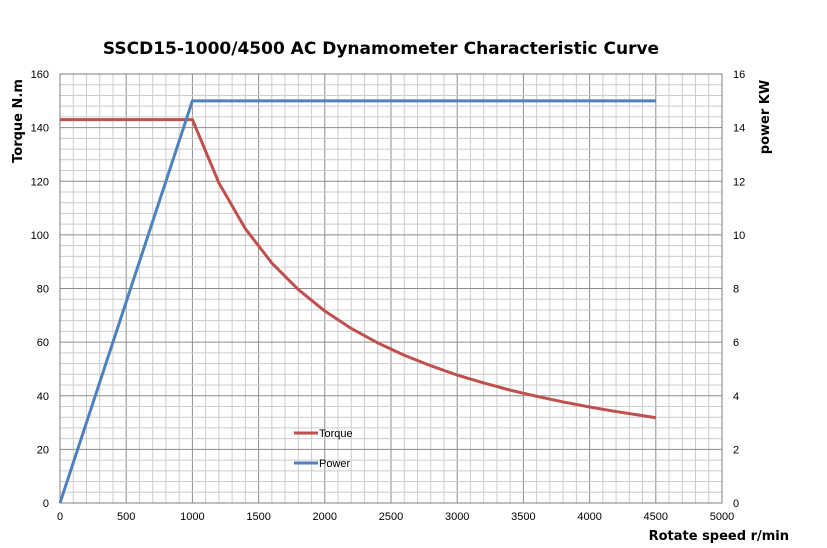  Describe the element at coordinates (60, 517) in the screenshot. I see `x-tick-label: 0` at that location.